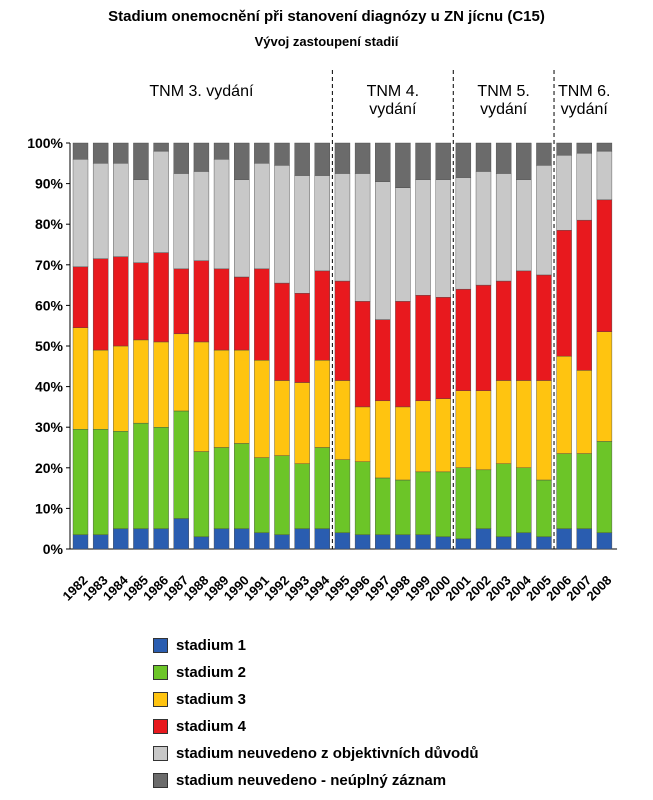  What do you see at coordinates (316, 726) in the screenshot?
I see `legend-item: stadium 4` at bounding box center [316, 726].